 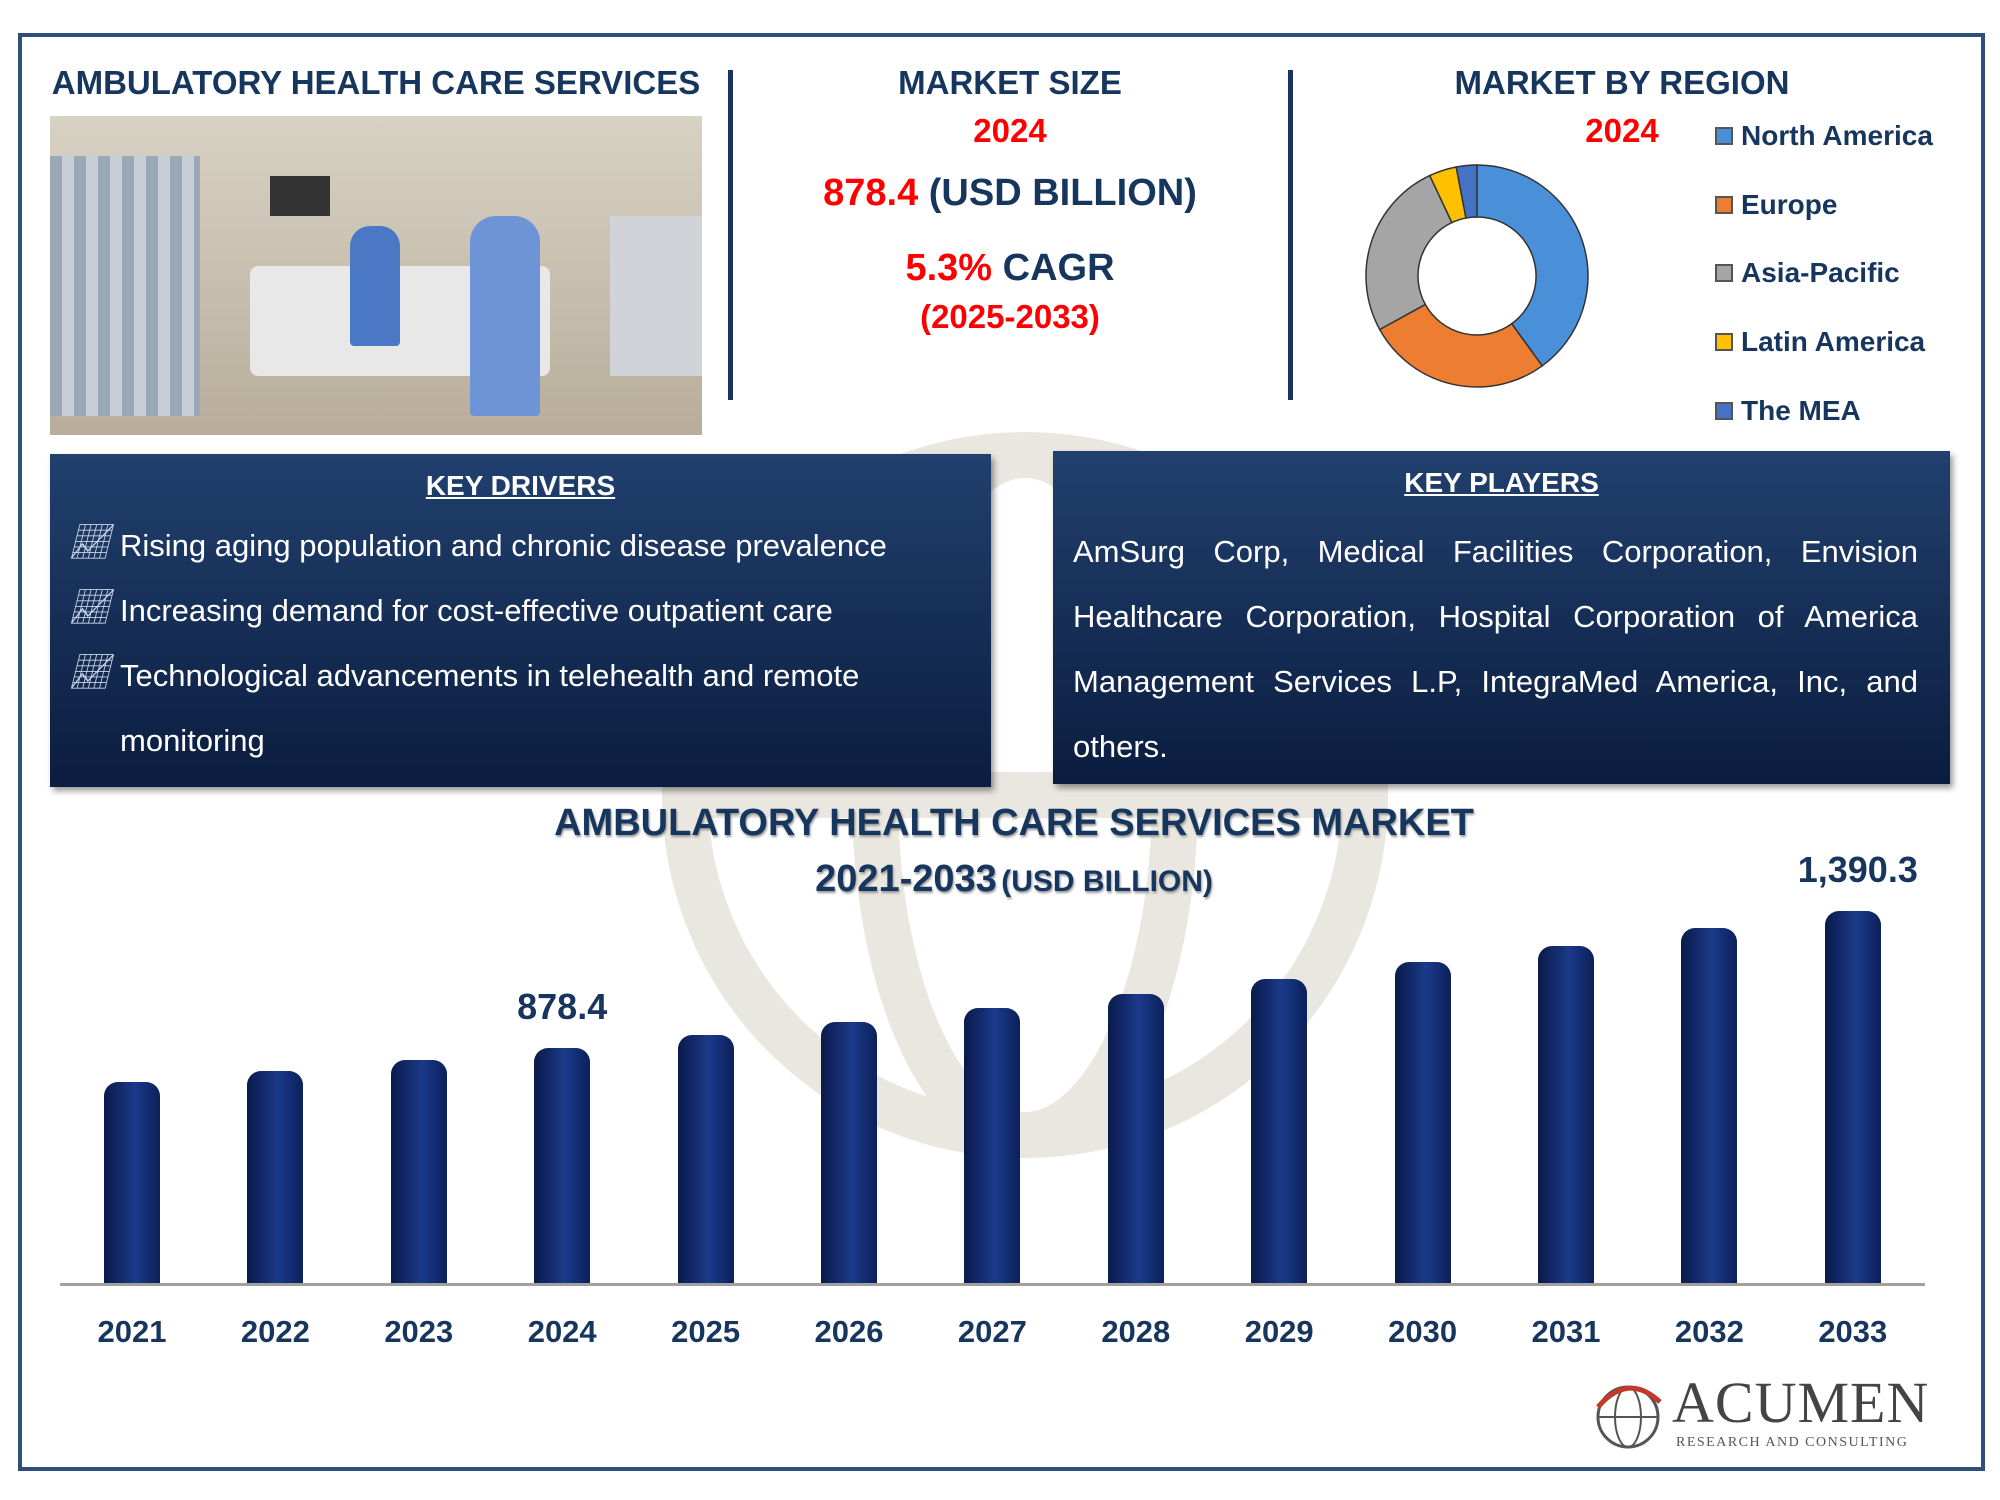 I want to click on legend-label: The MEA, so click(x=1801, y=410).